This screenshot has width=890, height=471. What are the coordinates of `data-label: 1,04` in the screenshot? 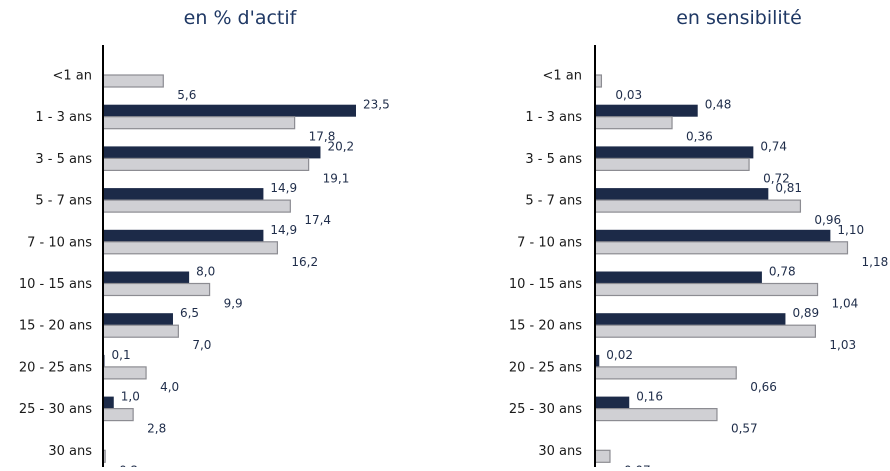 It's located at (845, 304).